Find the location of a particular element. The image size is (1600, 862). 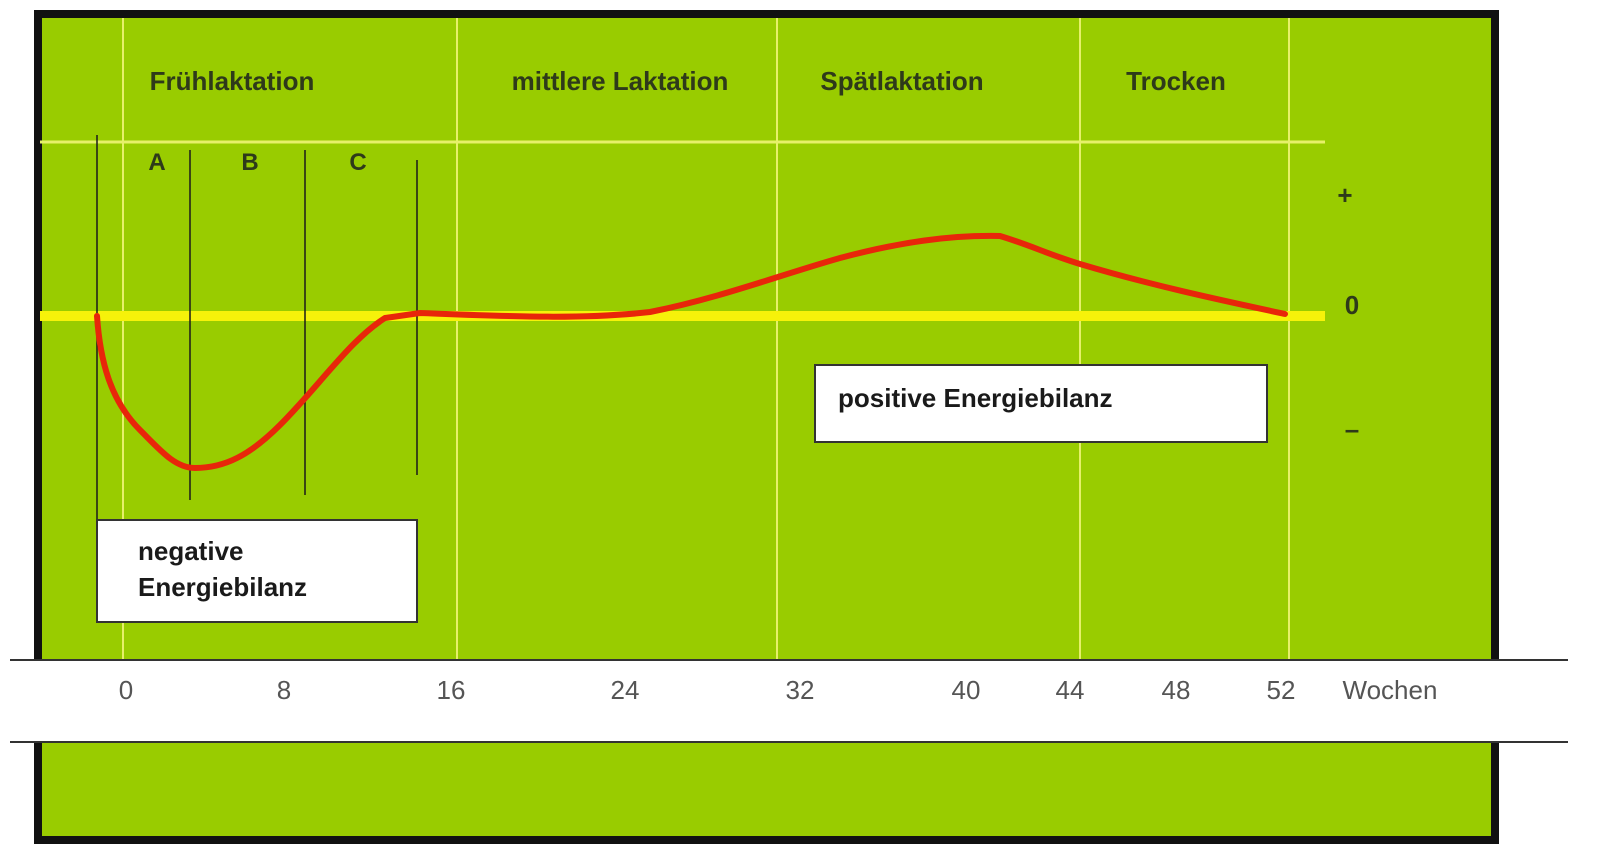

subphase-label: C is located at coordinates (357, 162).